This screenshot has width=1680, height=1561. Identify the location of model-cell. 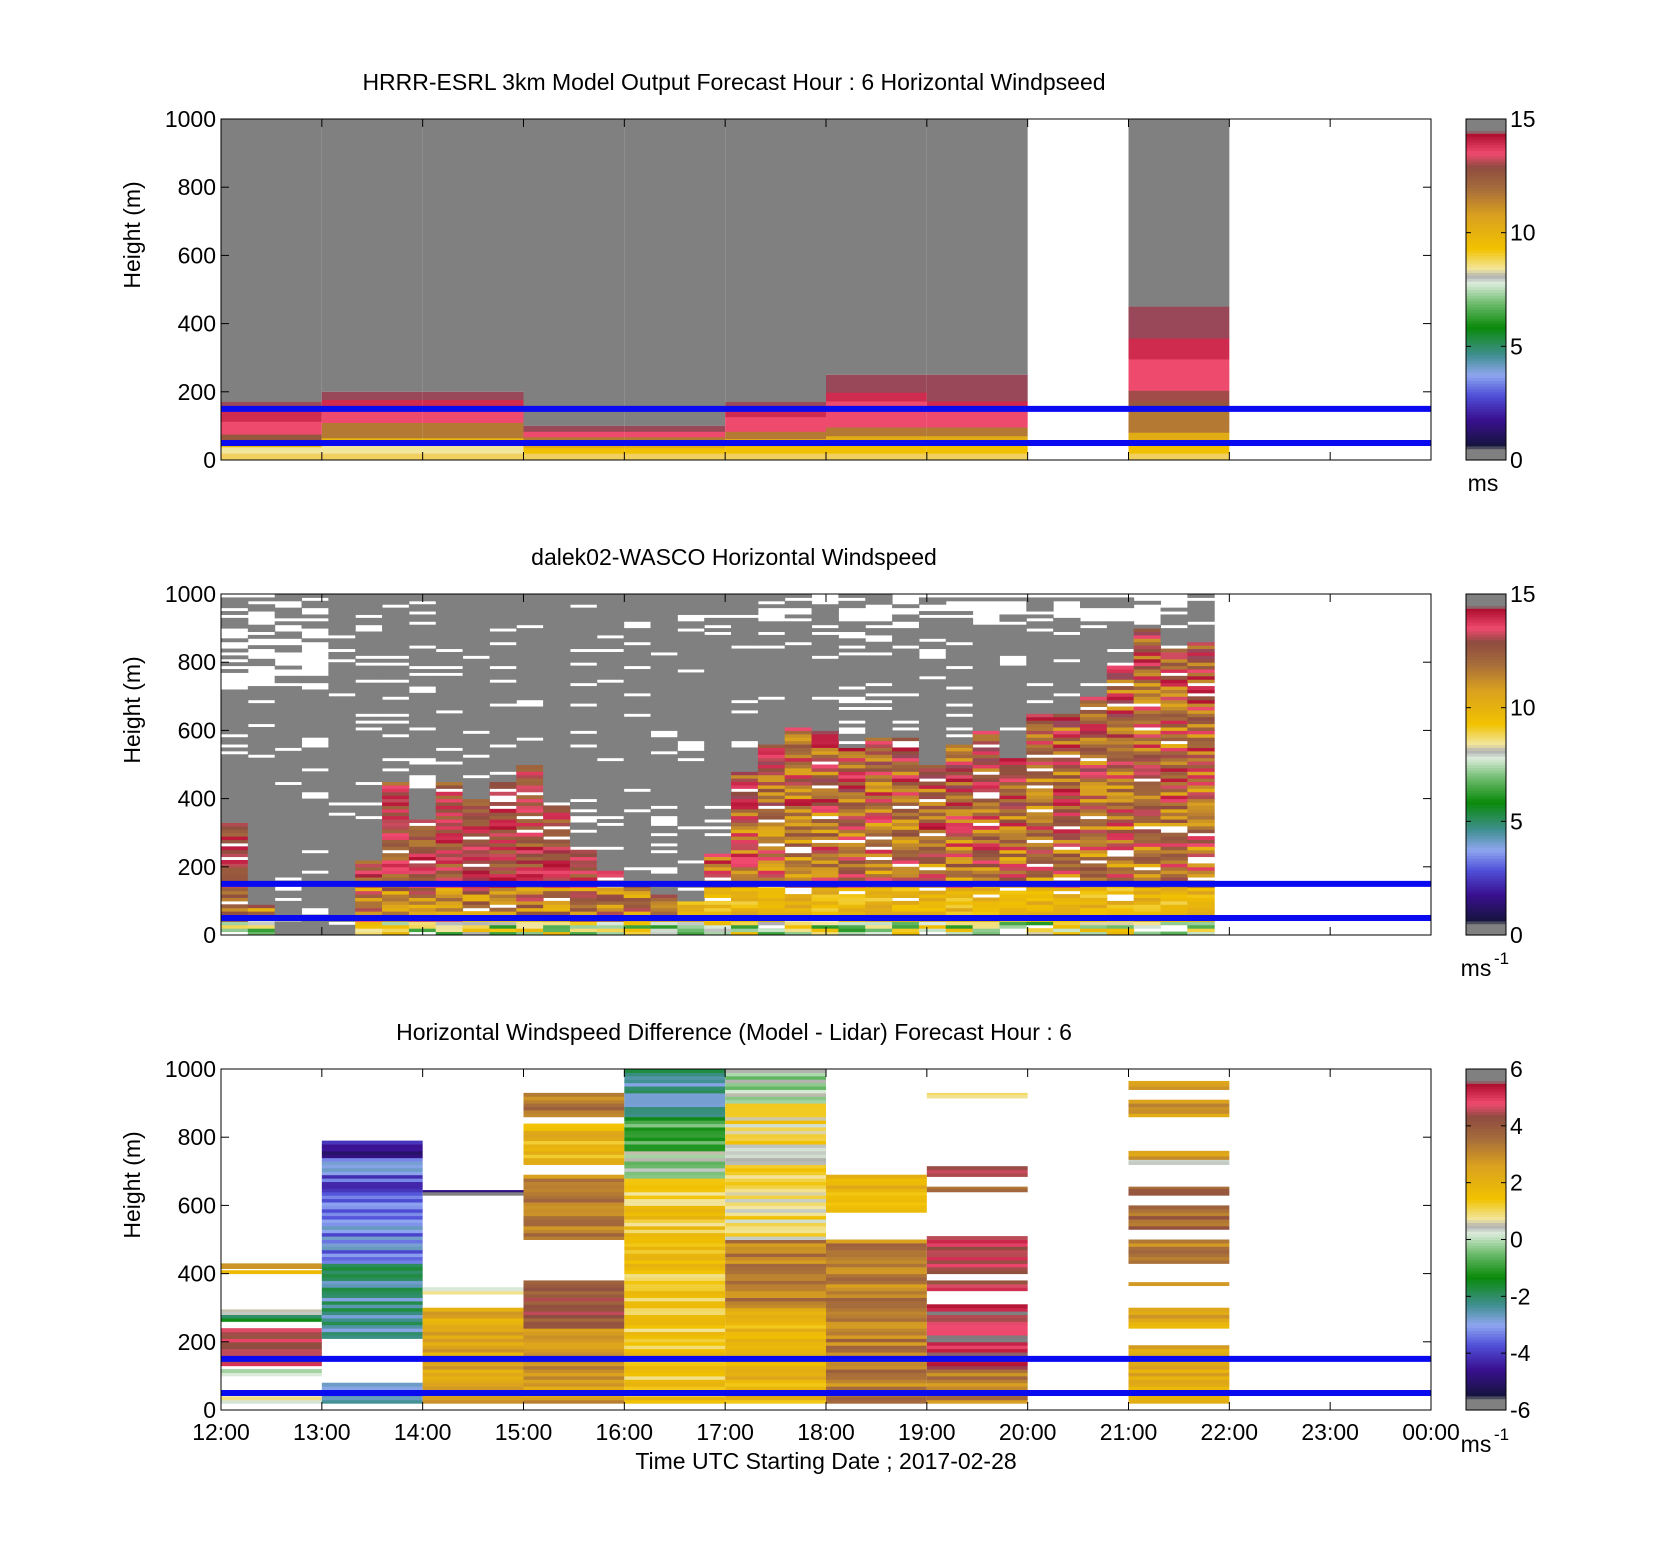
(372, 418).